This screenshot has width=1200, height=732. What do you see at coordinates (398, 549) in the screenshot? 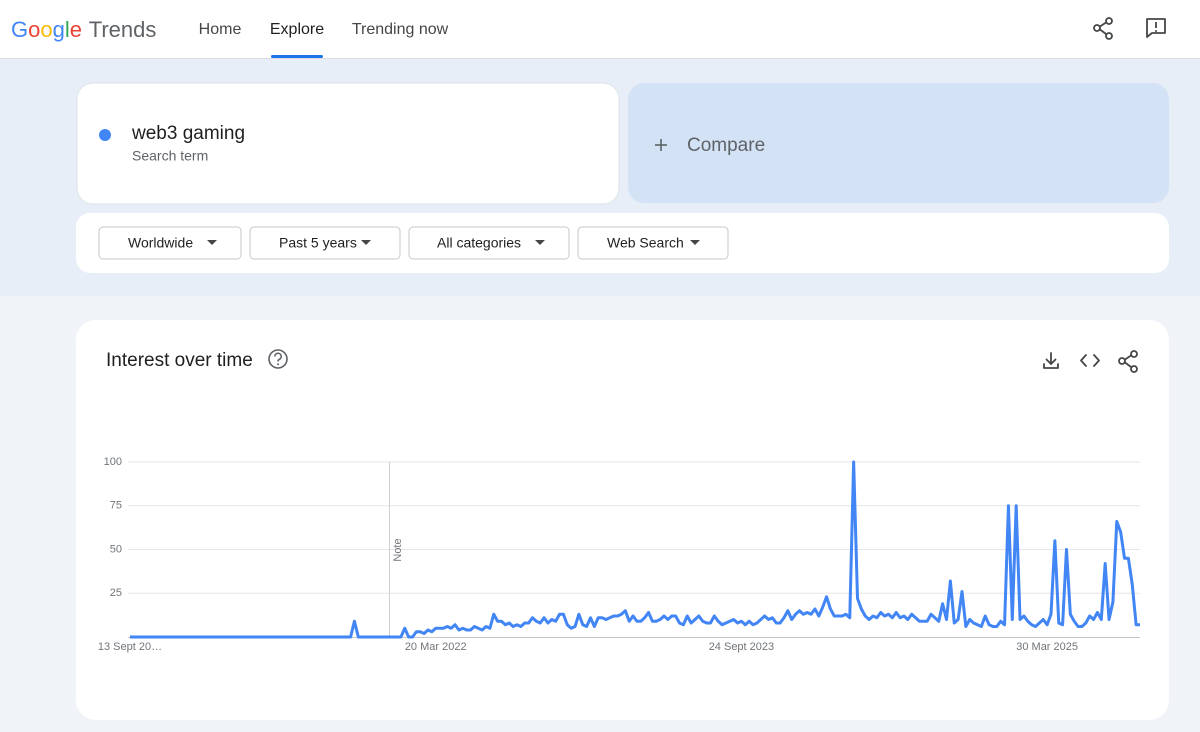
I see `annotation-label: Note` at bounding box center [398, 549].